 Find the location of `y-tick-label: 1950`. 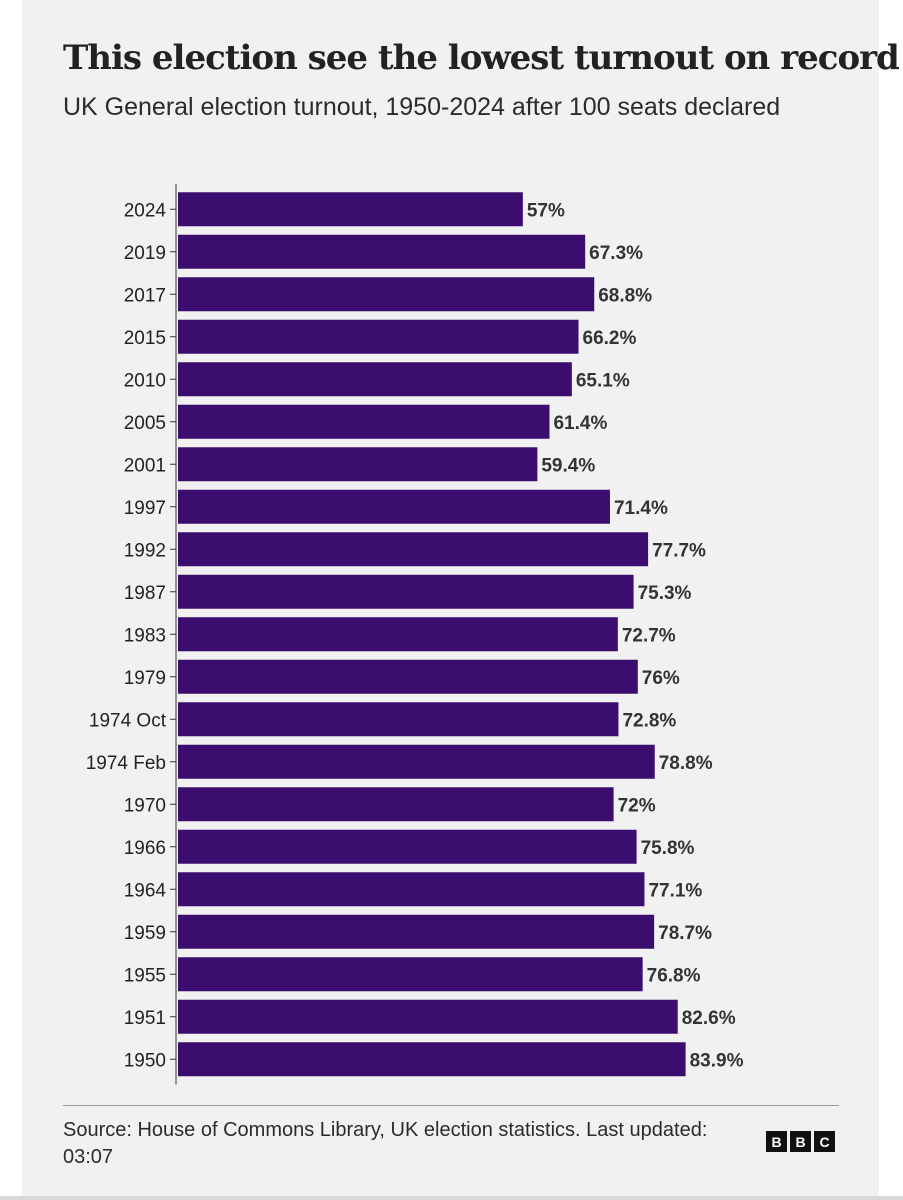

y-tick-label: 1950 is located at coordinates (145, 1060).